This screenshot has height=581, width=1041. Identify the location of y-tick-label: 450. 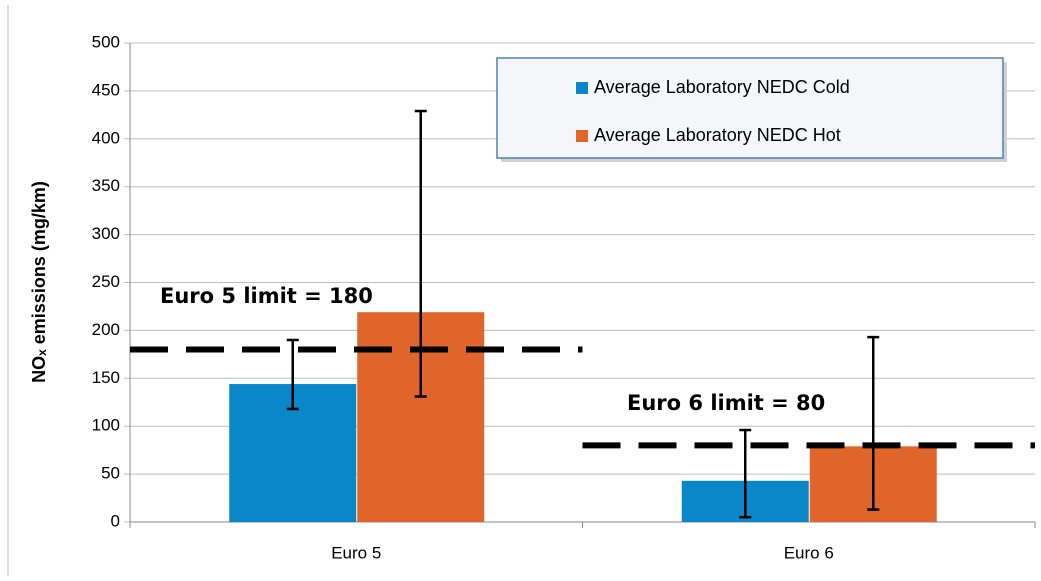
(106, 89).